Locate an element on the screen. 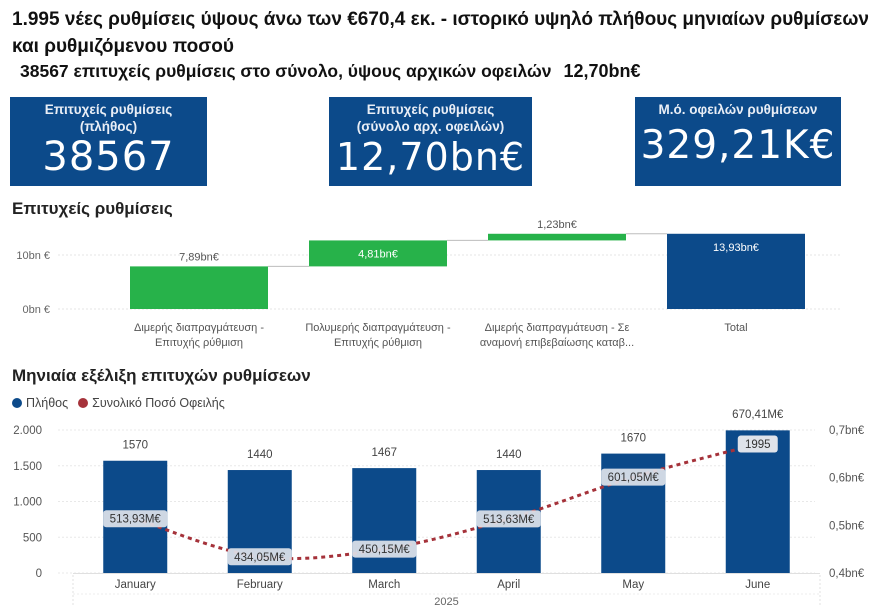 This screenshot has height=616, width=893. monthly-amount-label: 513,93M€ is located at coordinates (136, 520).